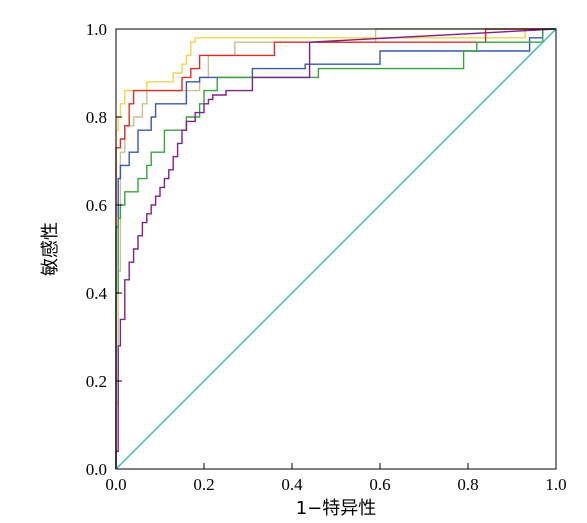 This screenshot has height=523, width=587. What do you see at coordinates (96, 117) in the screenshot?
I see `y-tick-label: 0.8` at bounding box center [96, 117].